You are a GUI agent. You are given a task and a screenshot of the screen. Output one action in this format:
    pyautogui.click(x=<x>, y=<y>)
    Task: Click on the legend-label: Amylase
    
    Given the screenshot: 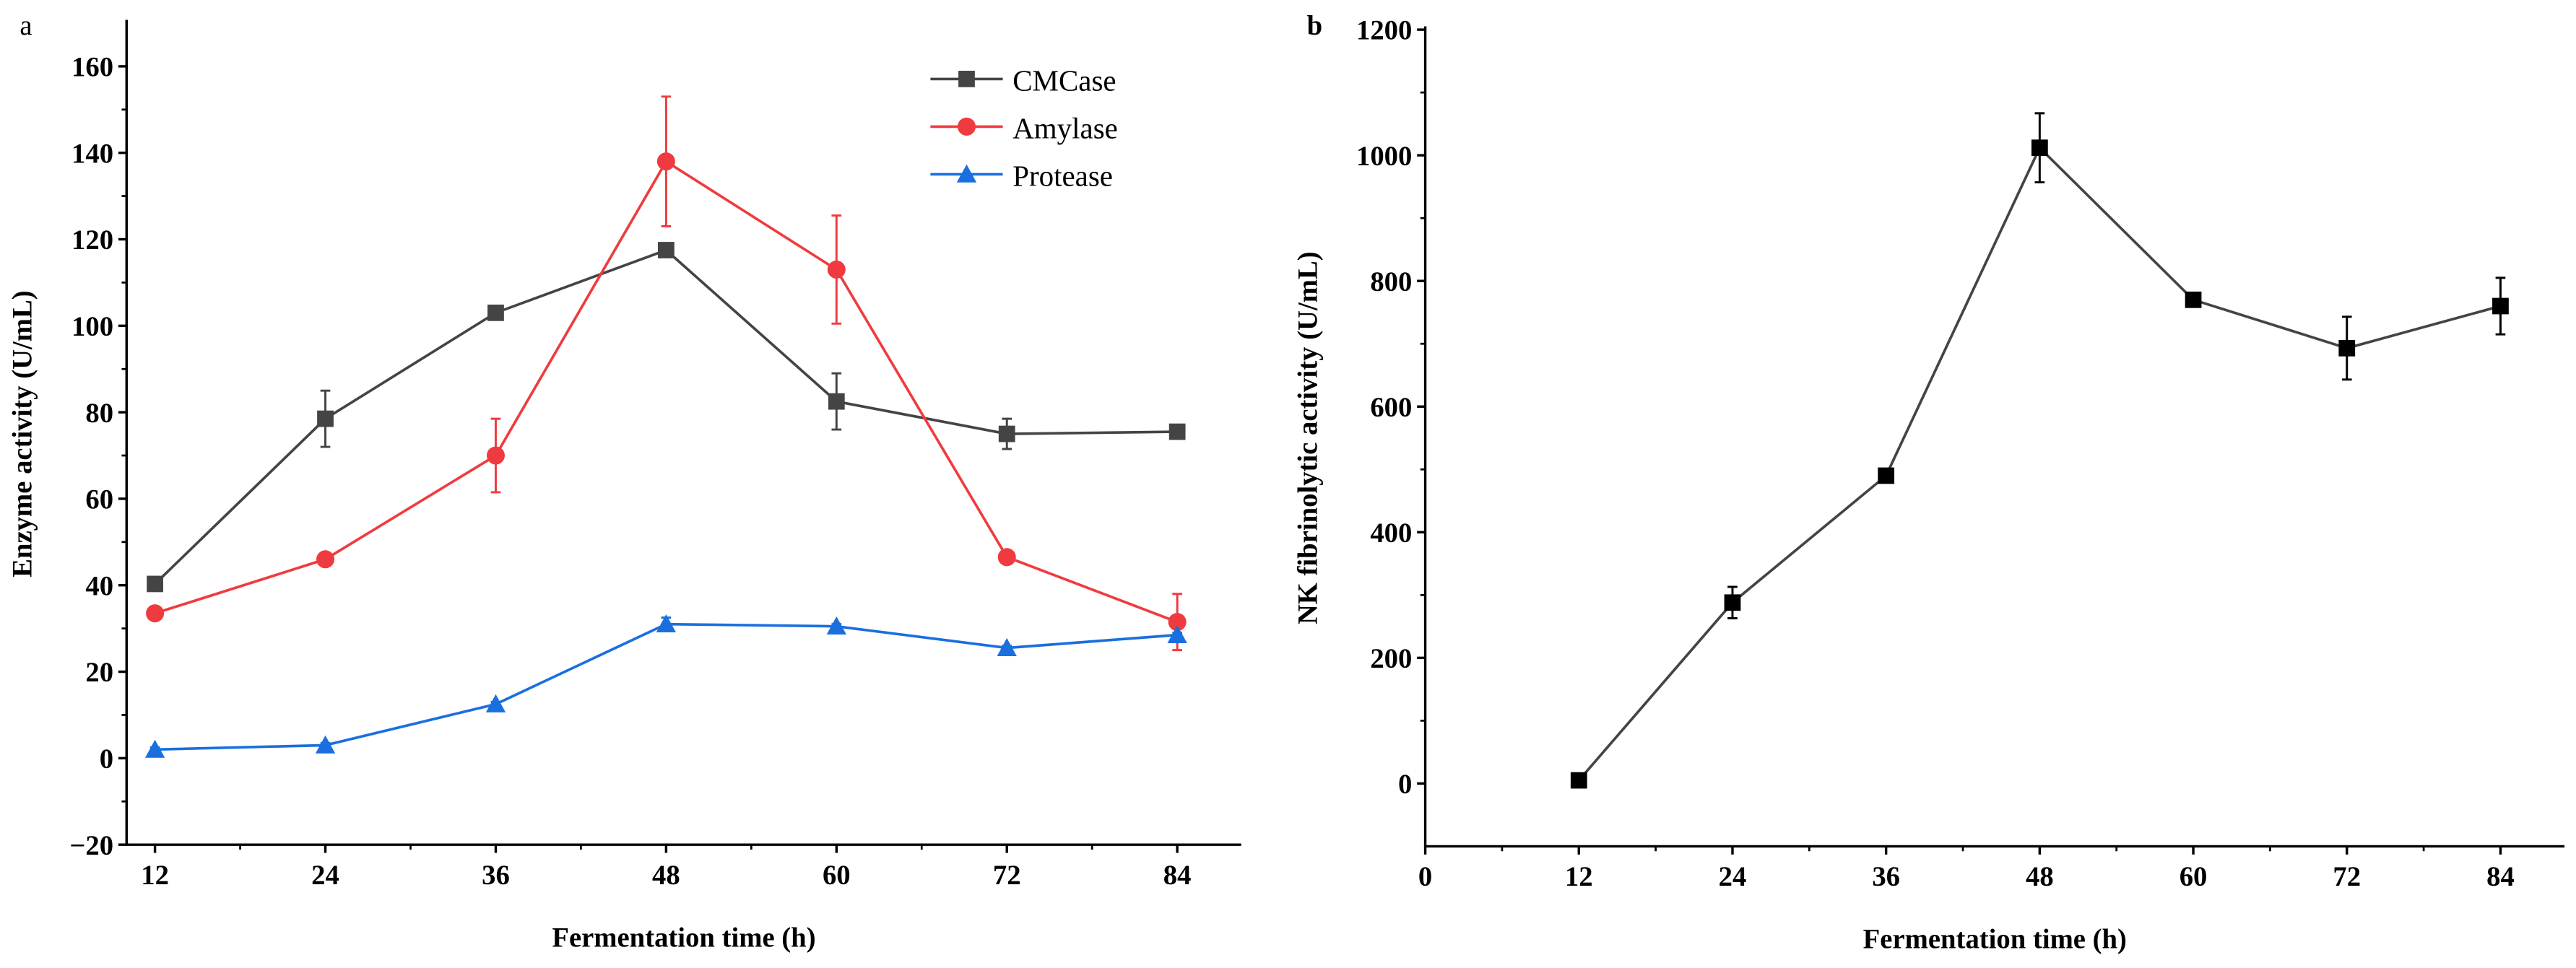 What is the action you would take?
    pyautogui.click(x=1065, y=127)
    